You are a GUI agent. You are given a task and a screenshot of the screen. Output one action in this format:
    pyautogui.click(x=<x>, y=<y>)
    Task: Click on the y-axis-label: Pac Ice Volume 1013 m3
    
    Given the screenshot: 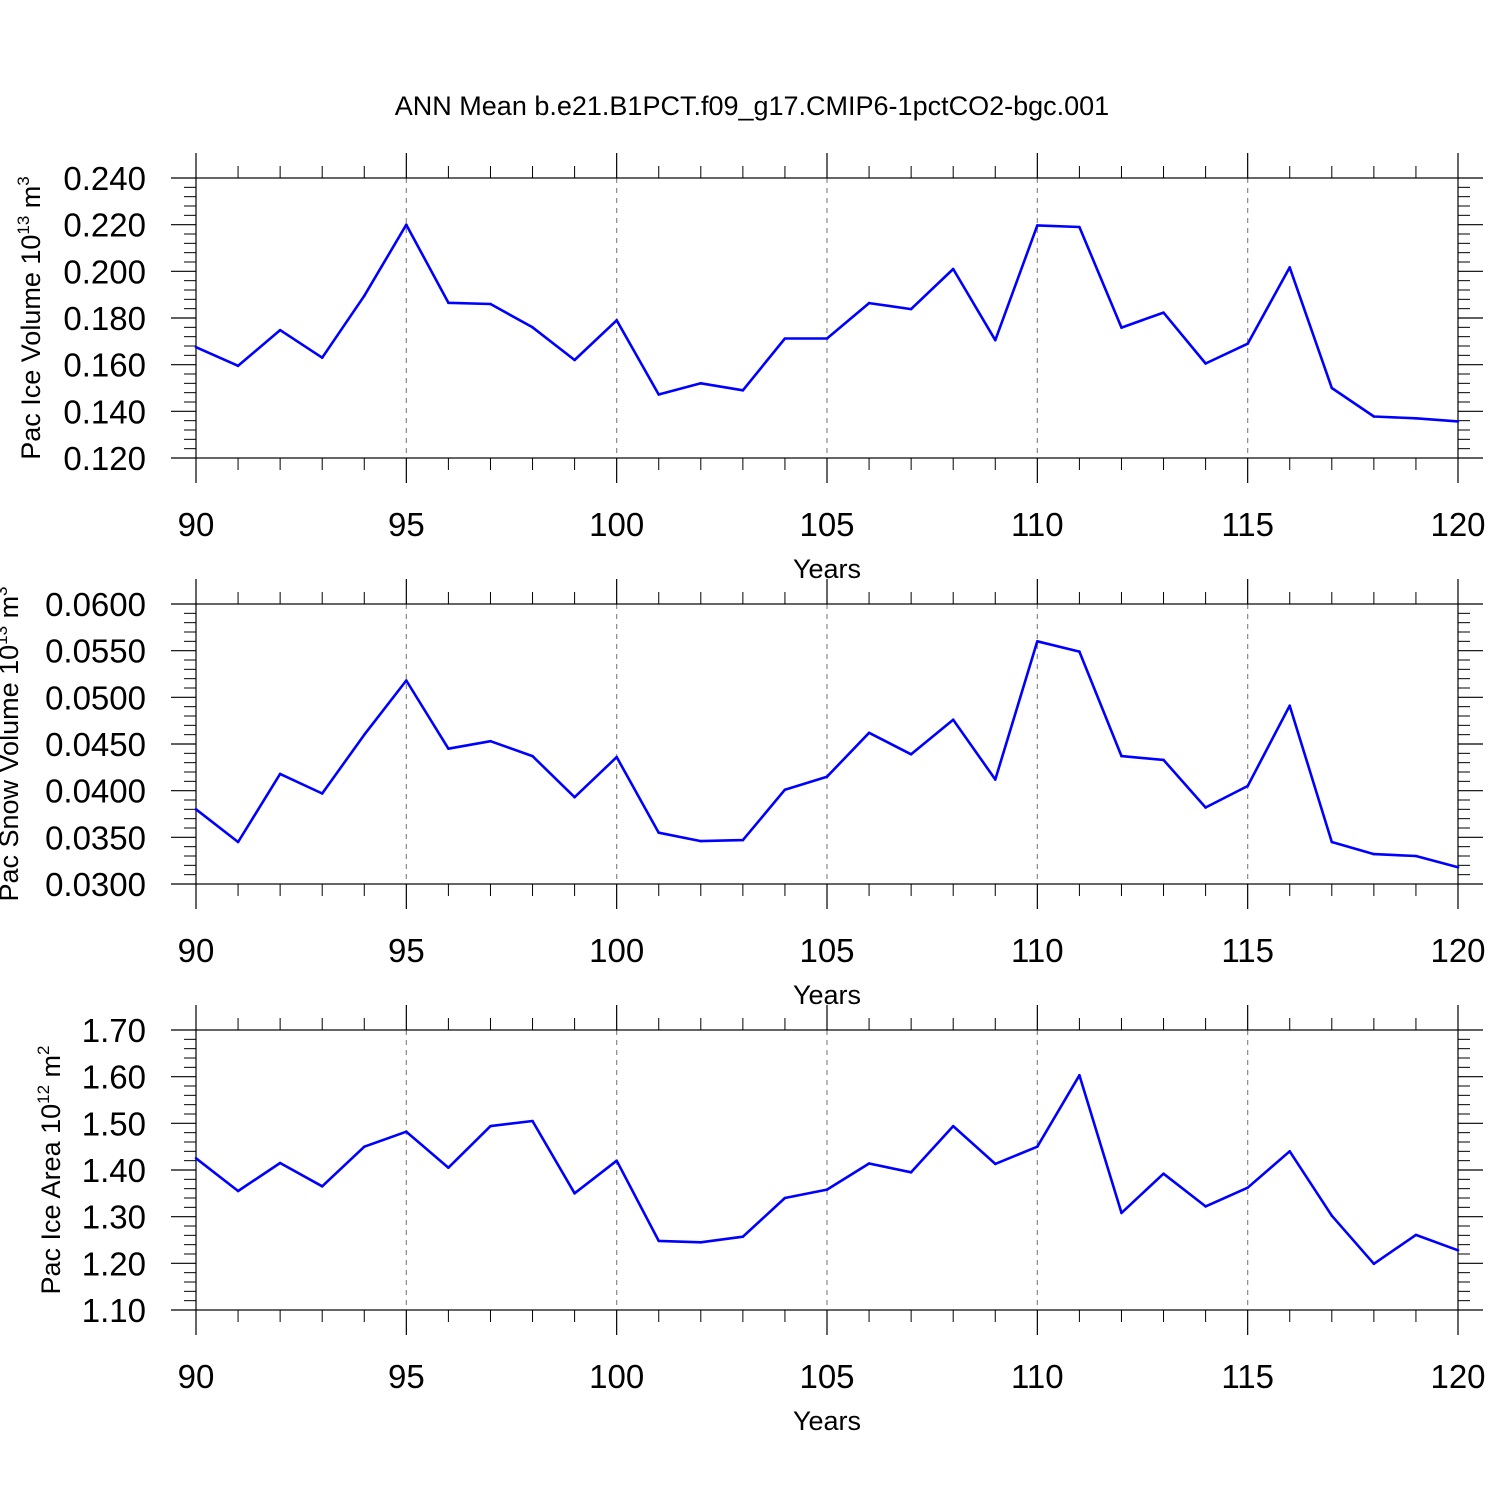 What is the action you would take?
    pyautogui.click(x=30, y=318)
    